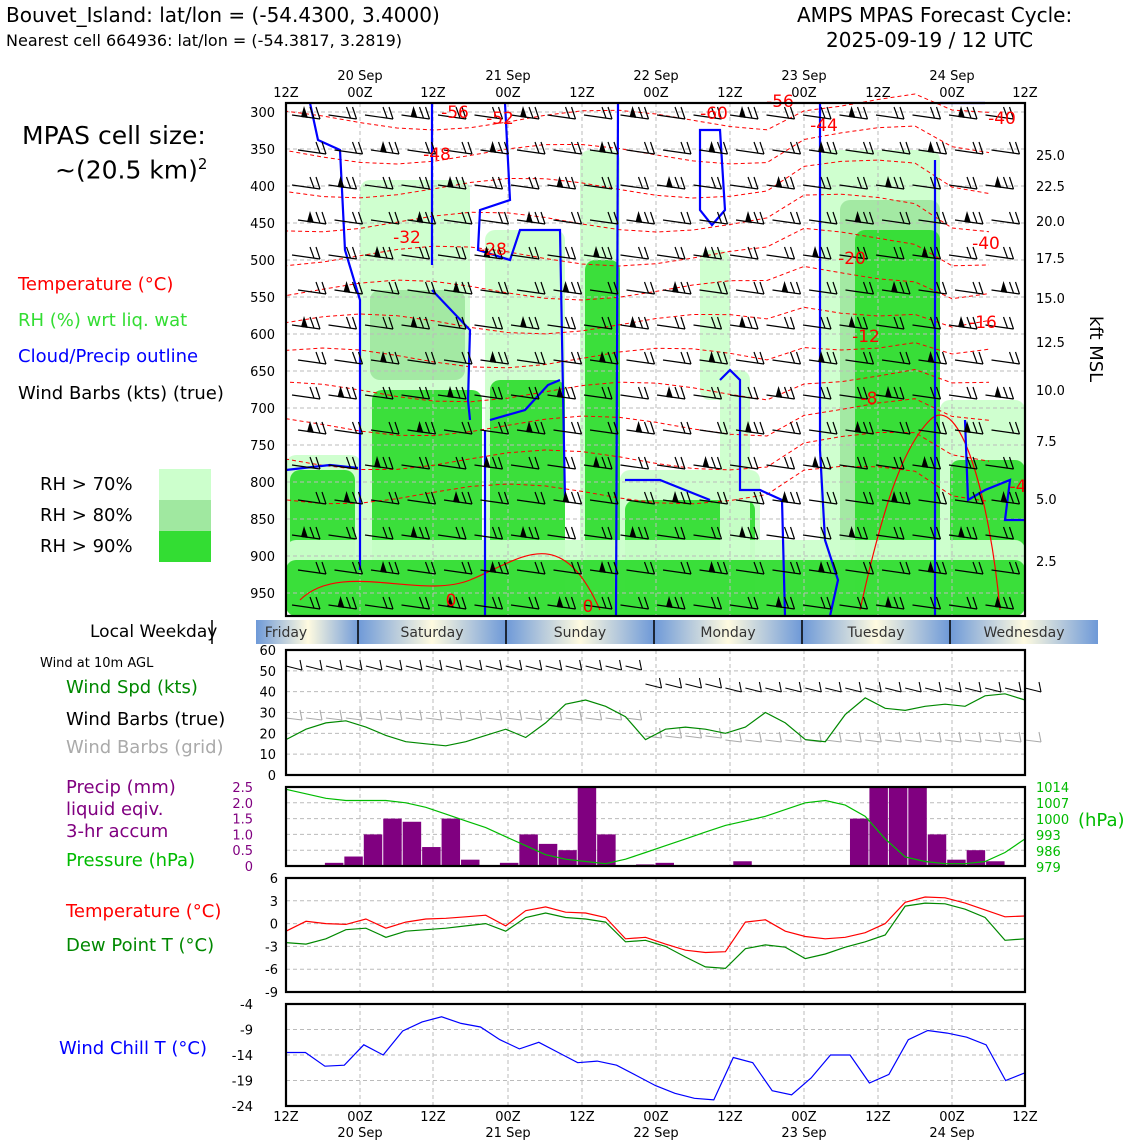 The image size is (1140, 1140). What do you see at coordinates (1002, 119) in the screenshot?
I see `temperature-contour-label: -40` at bounding box center [1002, 119].